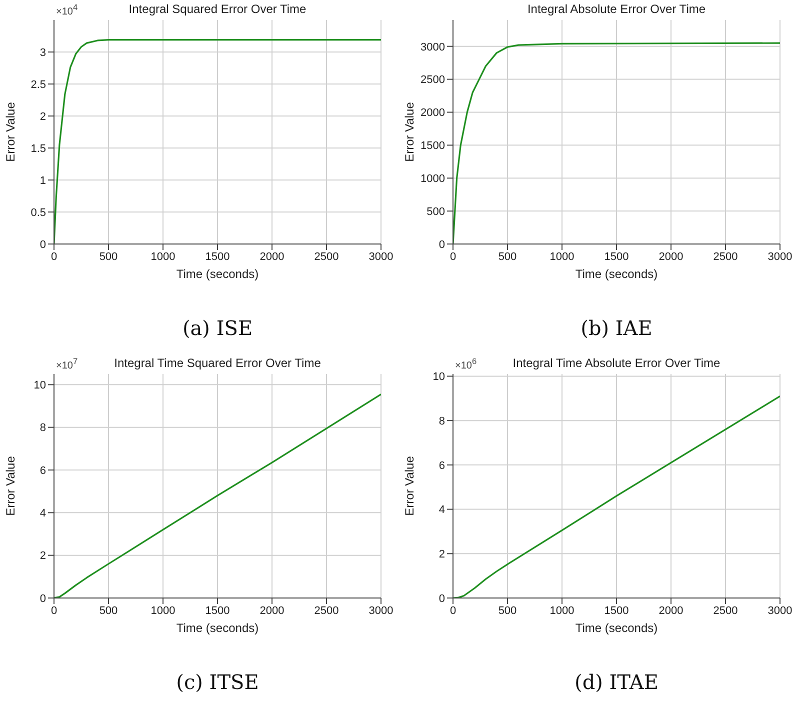 The width and height of the screenshot is (798, 709). What do you see at coordinates (38, 212) in the screenshot?
I see `y-tick-label: 0.5` at bounding box center [38, 212].